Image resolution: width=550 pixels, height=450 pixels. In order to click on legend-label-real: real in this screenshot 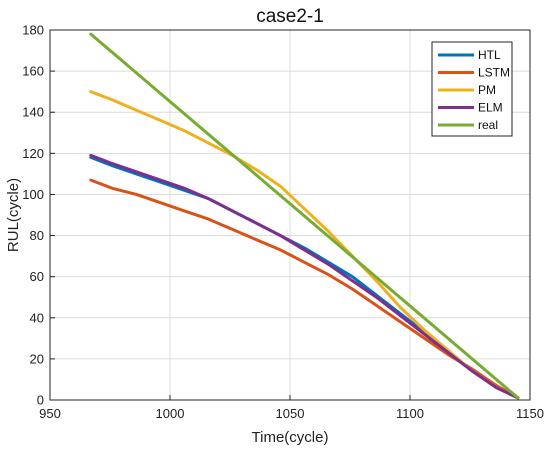, I will do `click(488, 125)`.